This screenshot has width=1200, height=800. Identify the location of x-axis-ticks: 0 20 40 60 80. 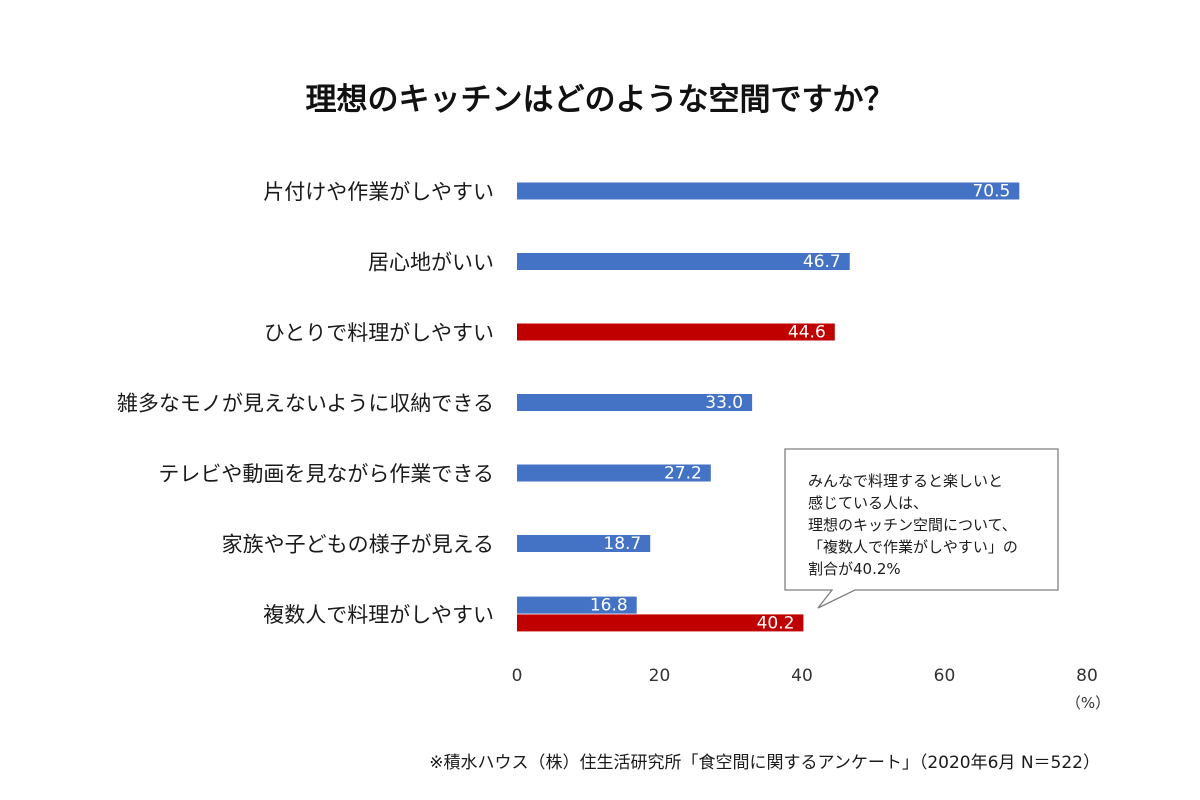
(805, 676).